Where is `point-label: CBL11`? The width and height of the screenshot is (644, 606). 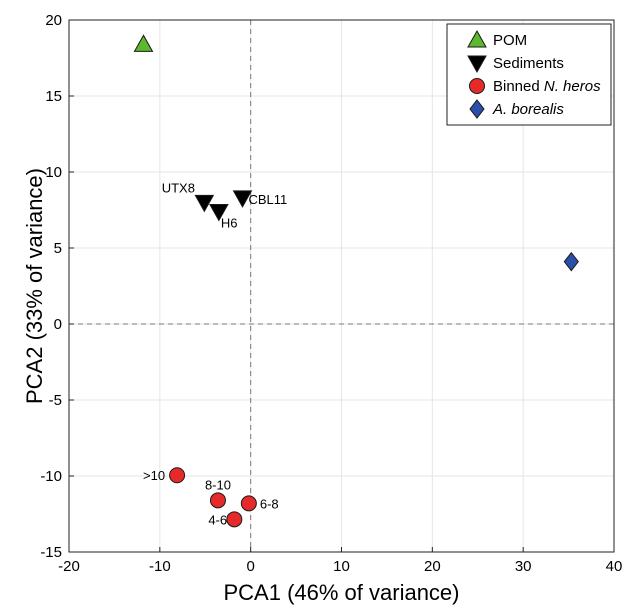 point-label: CBL11 is located at coordinates (267, 199).